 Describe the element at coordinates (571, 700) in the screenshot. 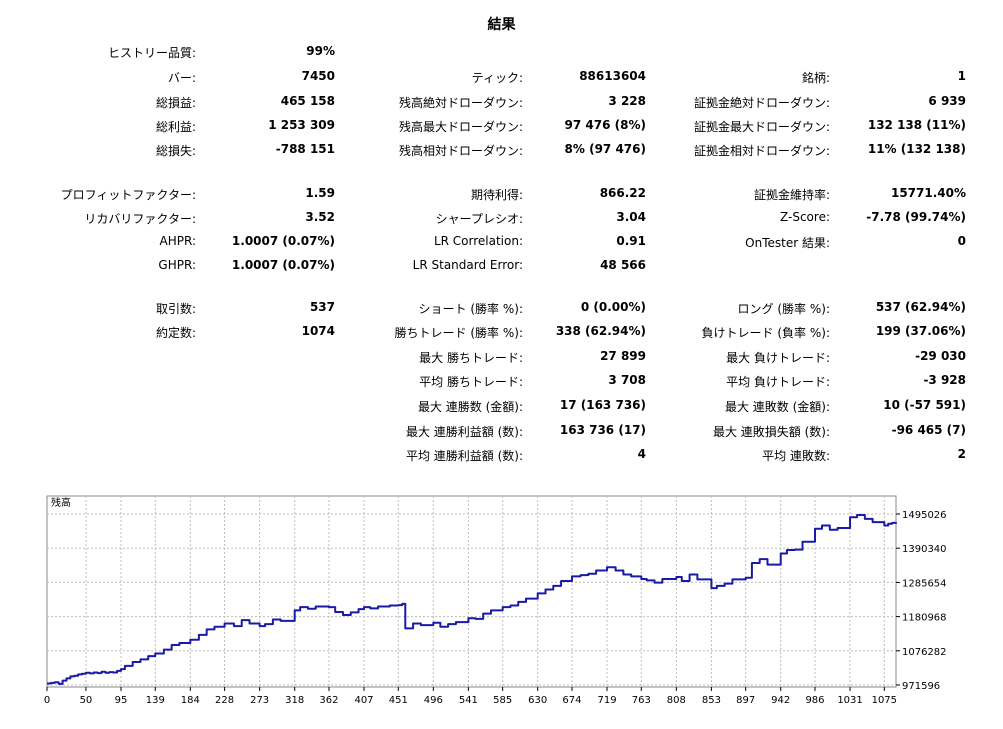

I see `x-tick-label: 674` at that location.